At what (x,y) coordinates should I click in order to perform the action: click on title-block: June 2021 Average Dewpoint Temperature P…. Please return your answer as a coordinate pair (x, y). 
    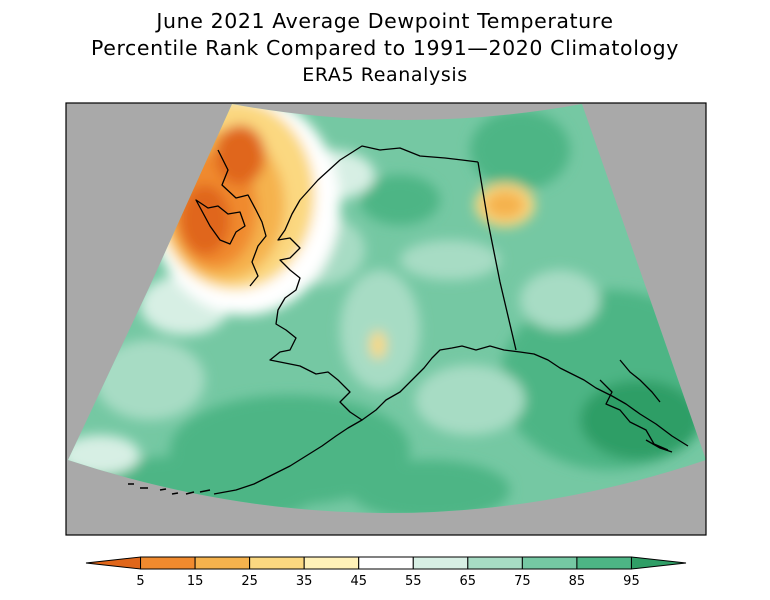
    Looking at the image, I should click on (385, 48).